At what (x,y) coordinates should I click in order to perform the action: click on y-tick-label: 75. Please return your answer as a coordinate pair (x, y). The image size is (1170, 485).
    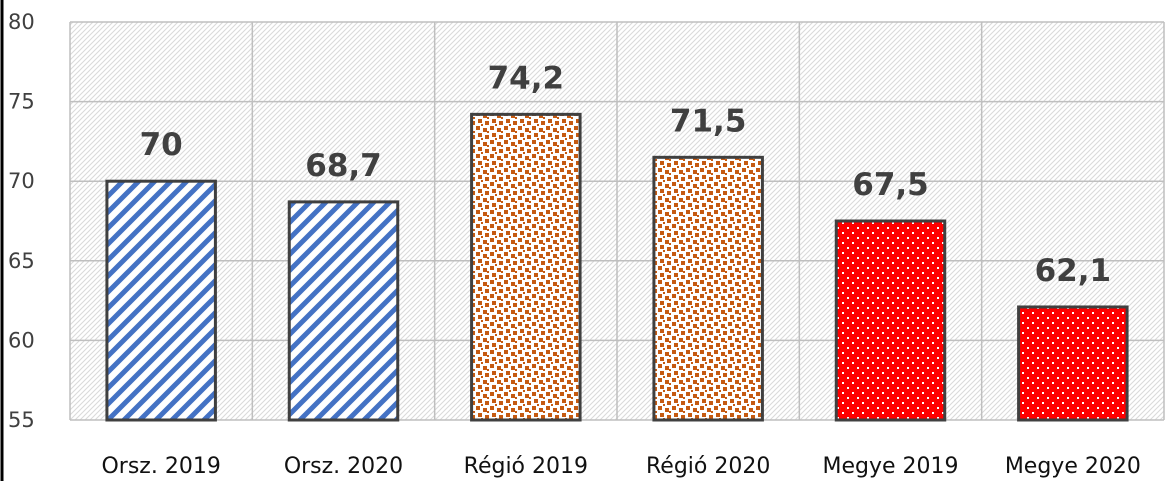
    Looking at the image, I should click on (21, 102).